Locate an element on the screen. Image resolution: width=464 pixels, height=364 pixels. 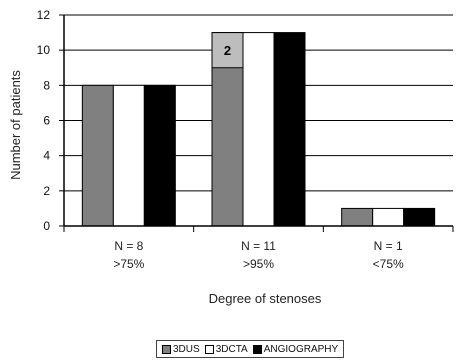
y-tick-label: 2 is located at coordinates (46, 191).